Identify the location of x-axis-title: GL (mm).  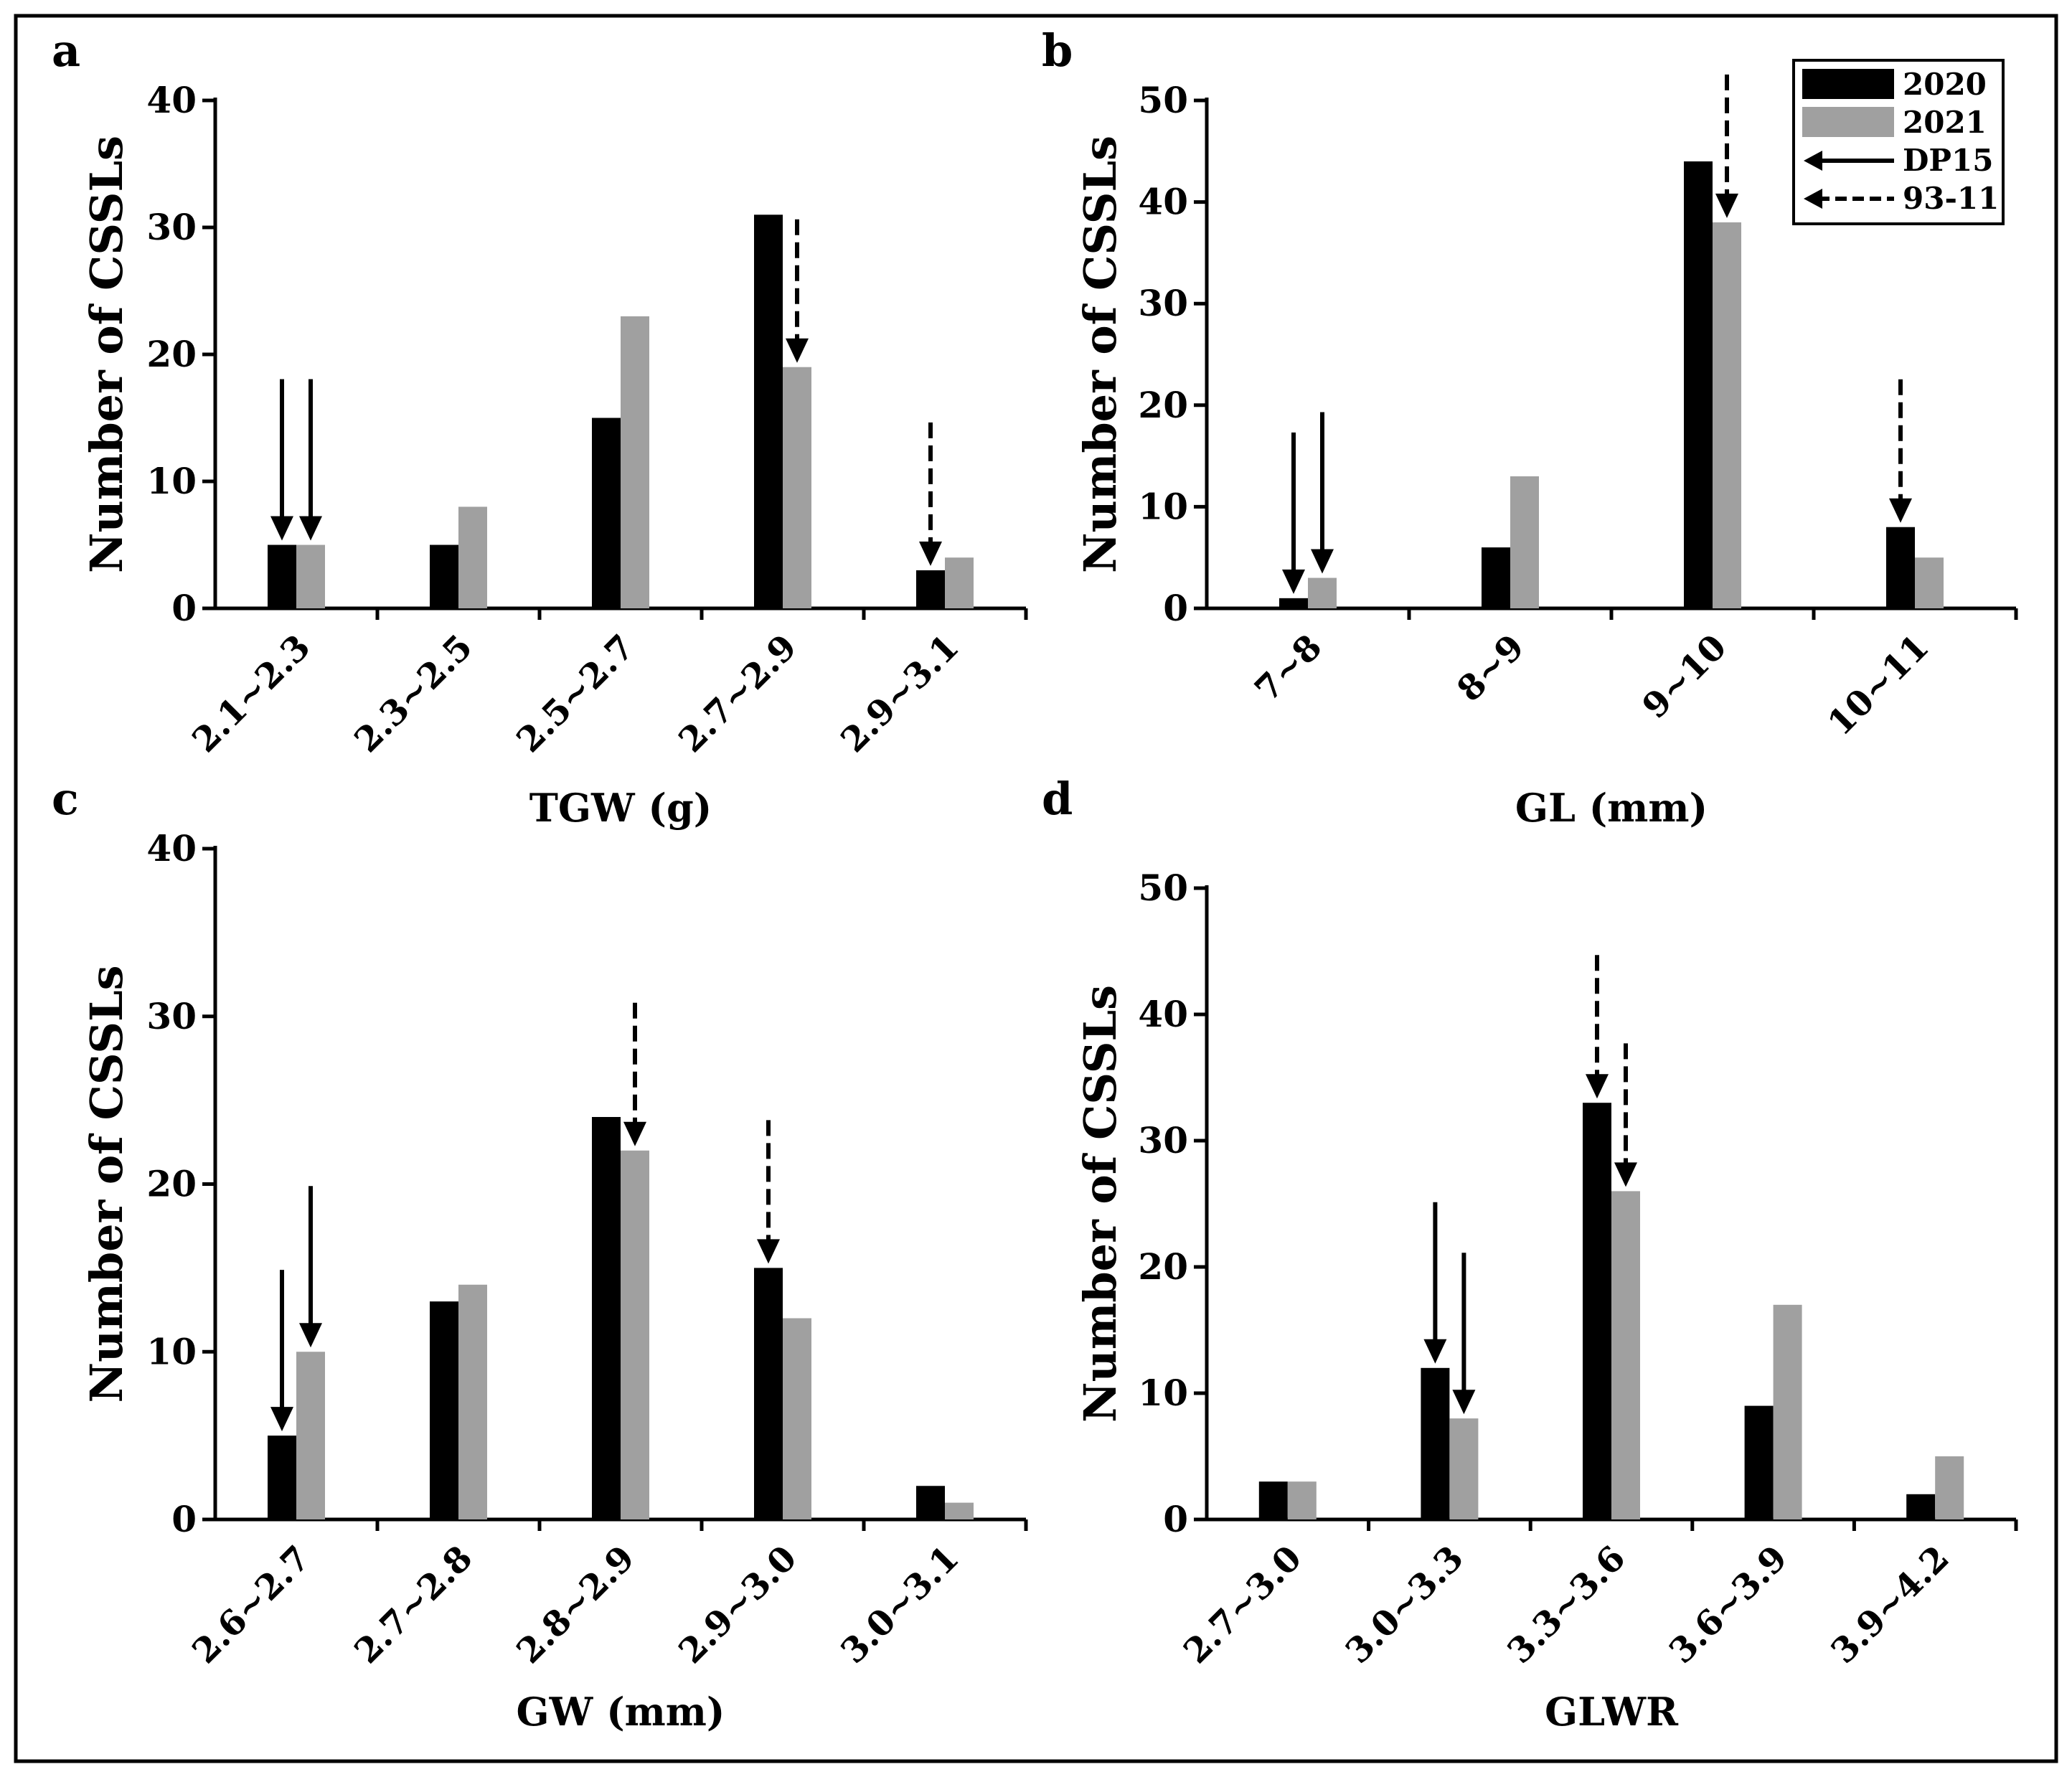
(1612, 808).